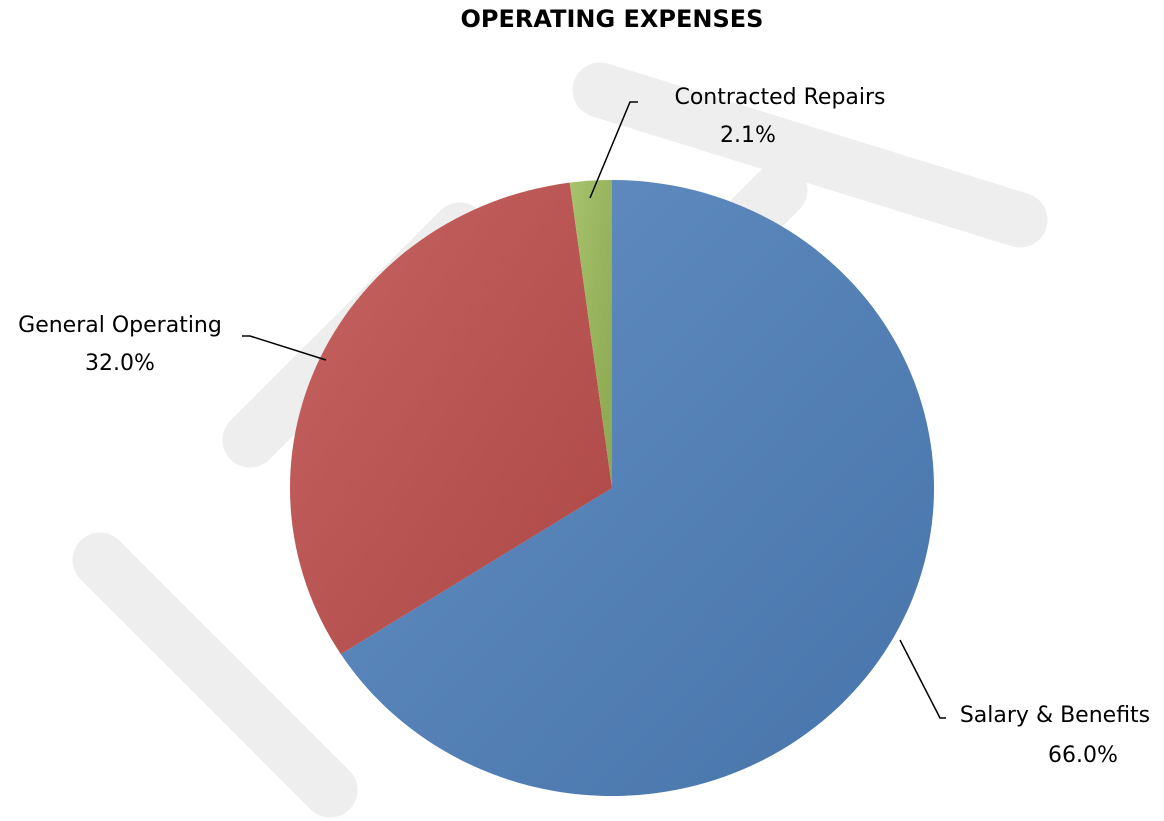 The image size is (1164, 821). What do you see at coordinates (120, 325) in the screenshot?
I see `slice-label: General Operating` at bounding box center [120, 325].